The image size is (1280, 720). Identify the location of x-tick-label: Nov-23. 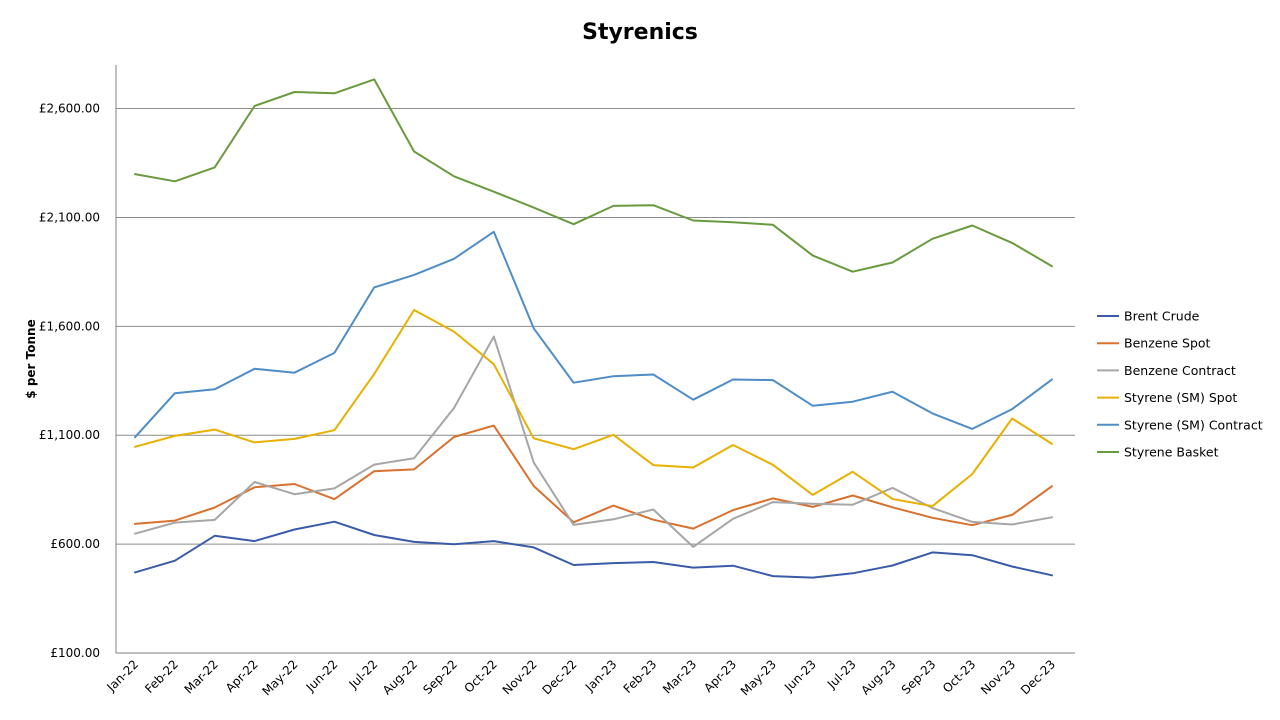
(998, 677).